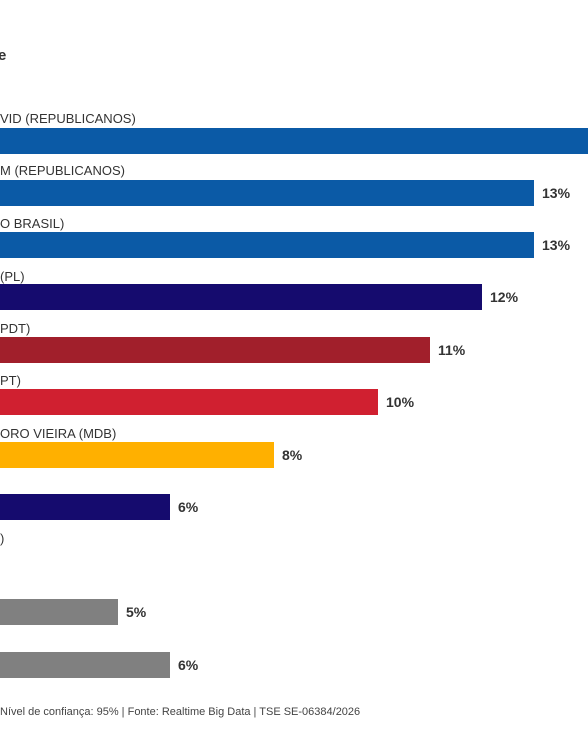 The width and height of the screenshot is (588, 735). What do you see at coordinates (62, 170) in the screenshot?
I see `category-label: M (REPUBLICANOS)` at bounding box center [62, 170].